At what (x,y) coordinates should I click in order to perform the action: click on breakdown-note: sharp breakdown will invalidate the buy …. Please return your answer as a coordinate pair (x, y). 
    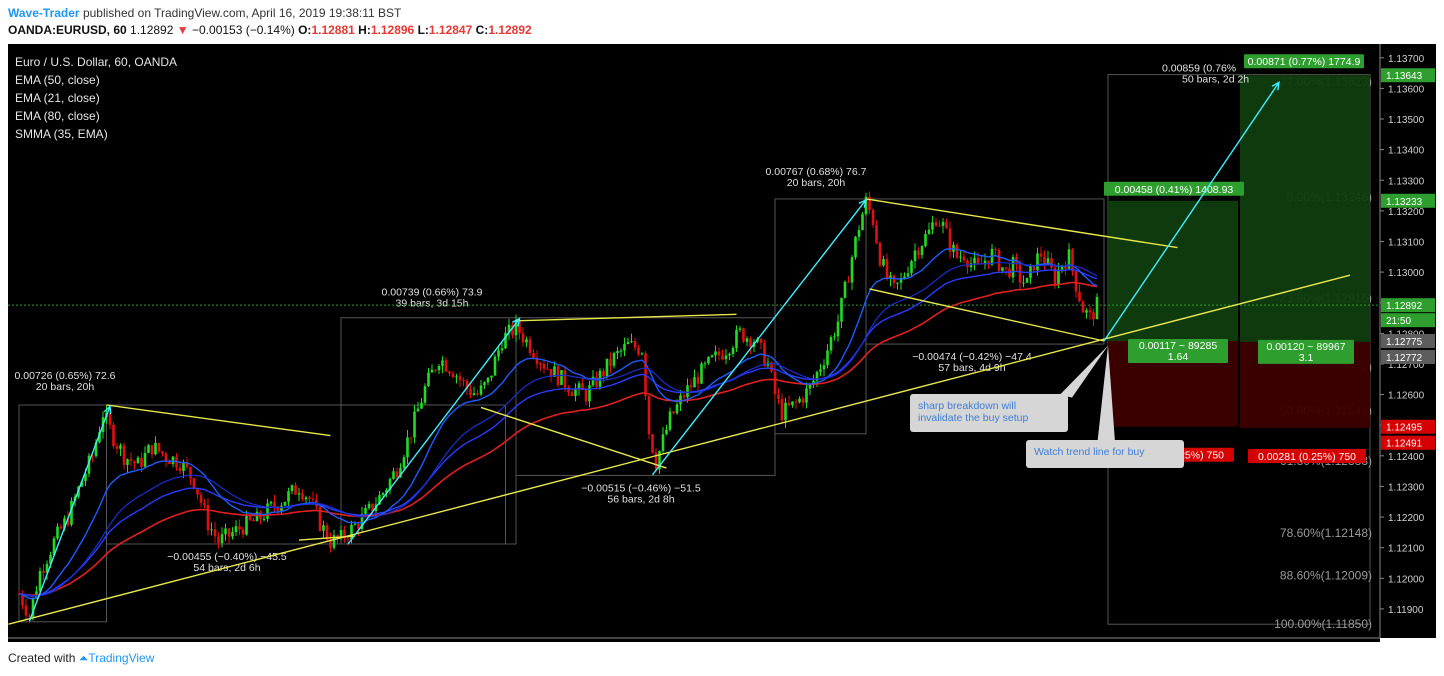
    Looking at the image, I should click on (989, 413).